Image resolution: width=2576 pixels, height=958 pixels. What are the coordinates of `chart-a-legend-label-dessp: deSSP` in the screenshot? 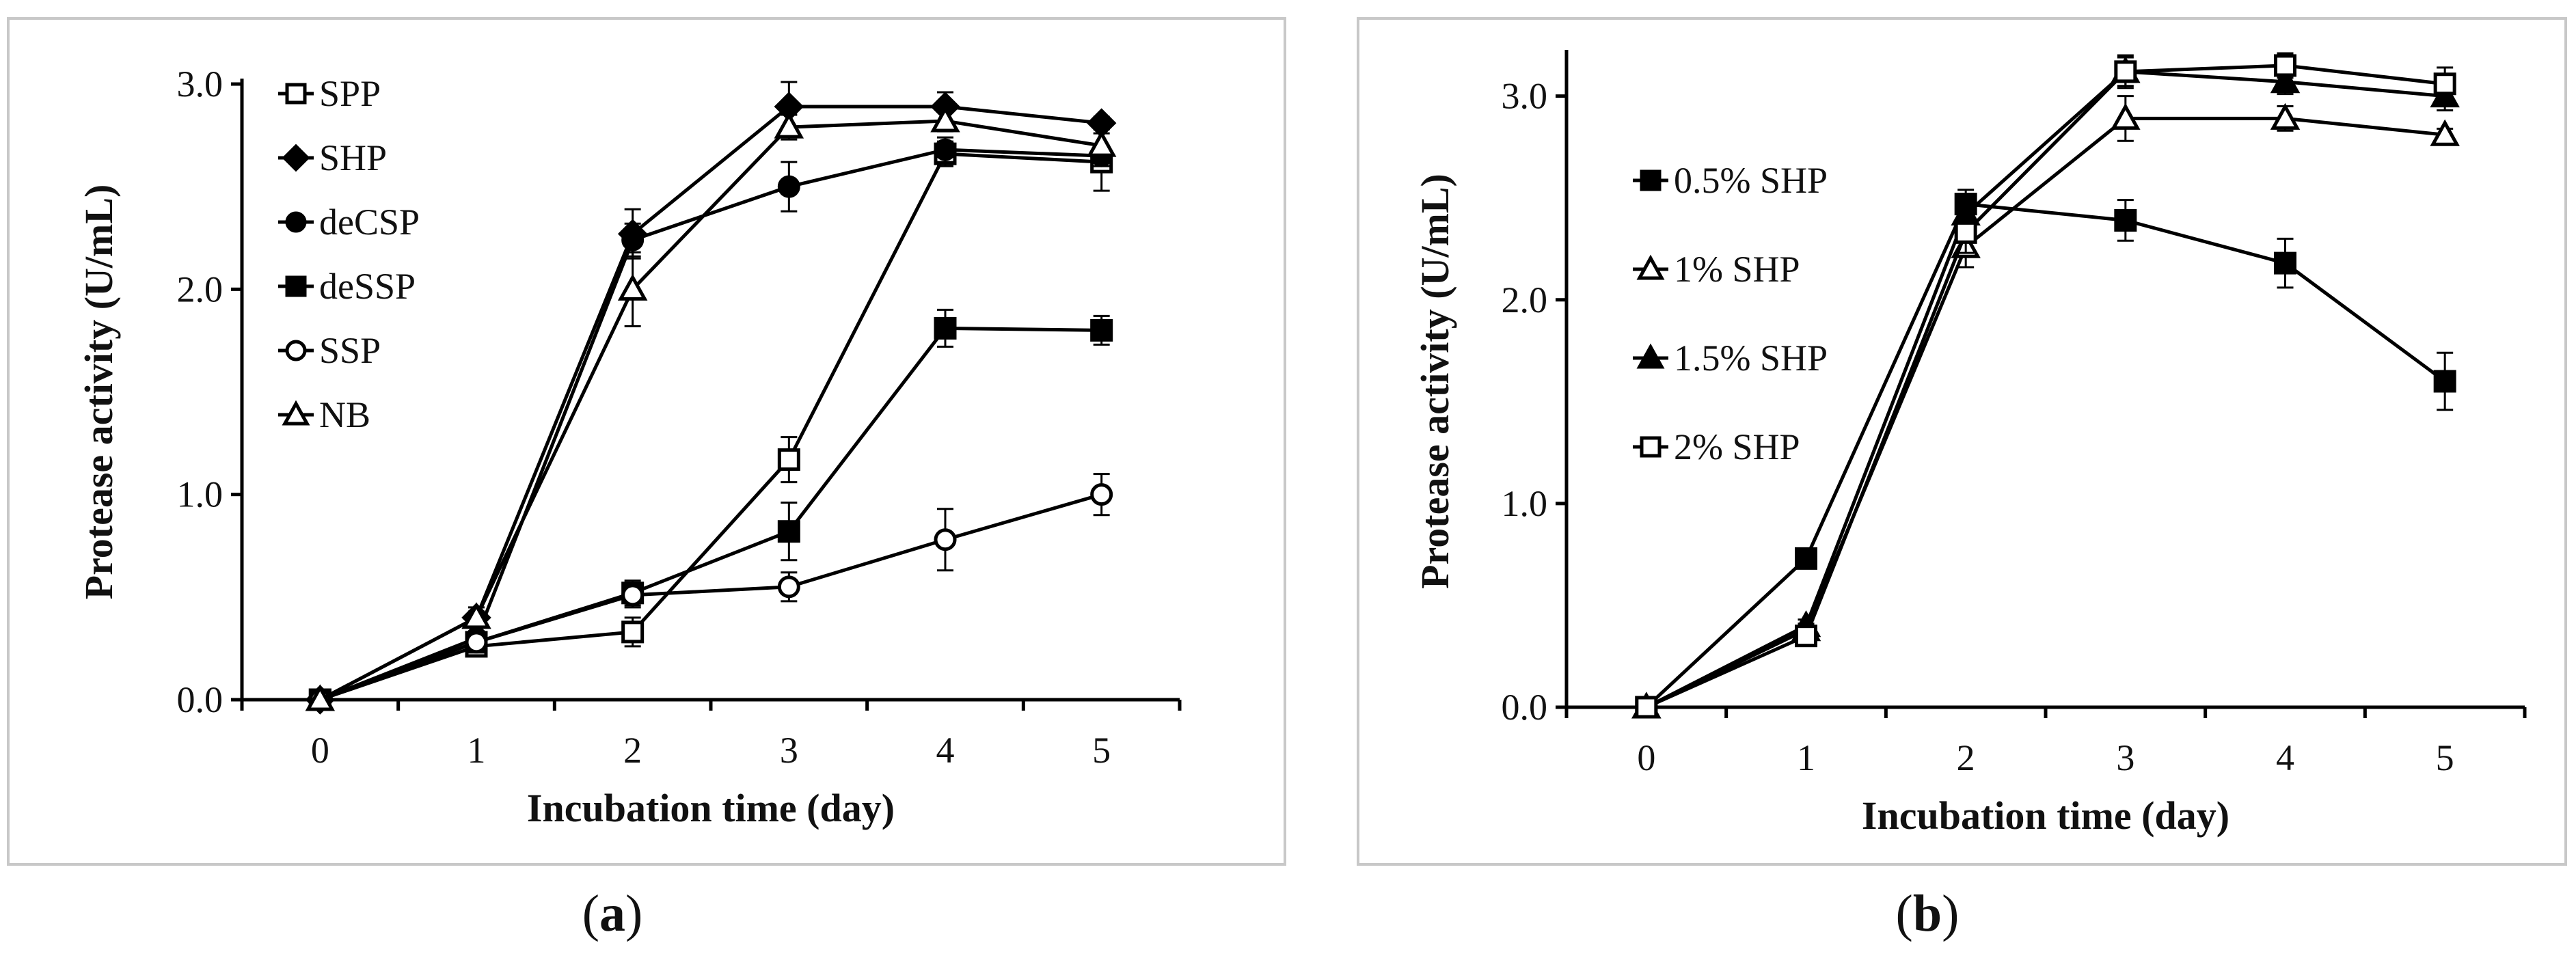 It's located at (368, 286).